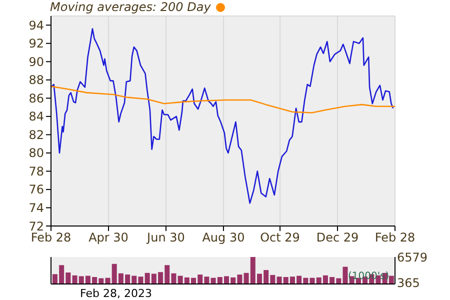 The image size is (450, 300). Describe the element at coordinates (116, 293) in the screenshot. I see `text: Feb 28, 2023` at that location.